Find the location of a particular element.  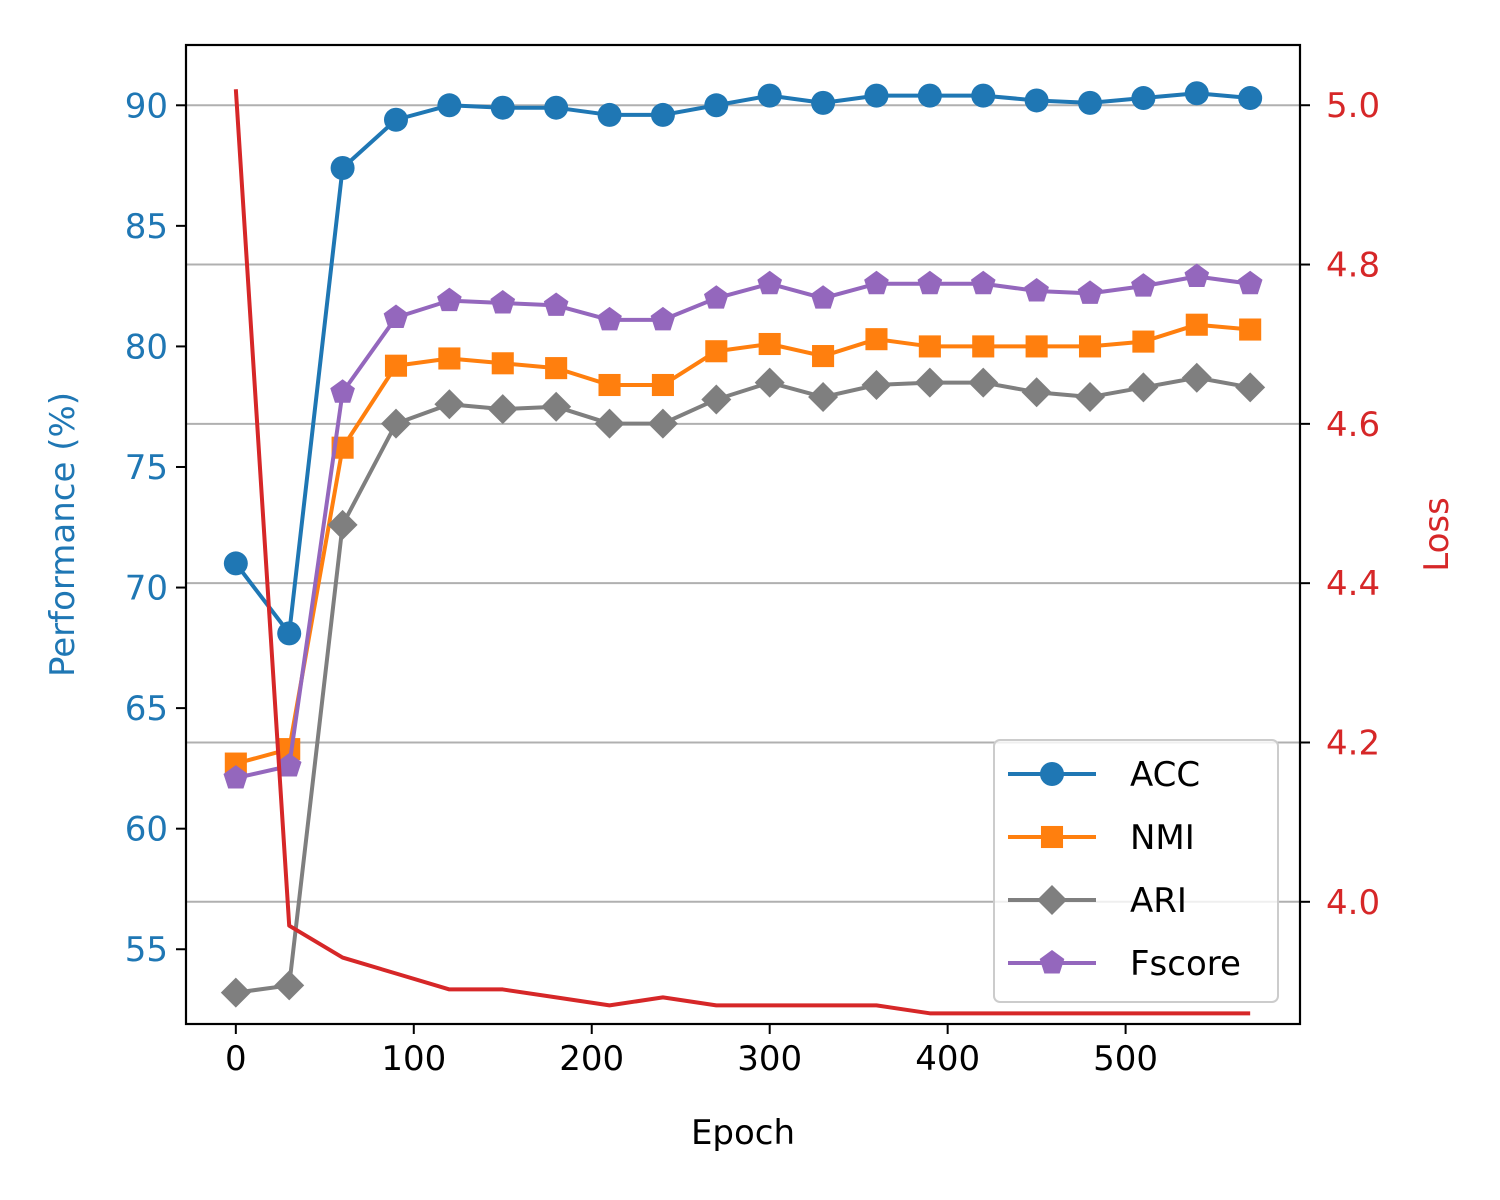

x-tick-label: 400 is located at coordinates (947, 1059).